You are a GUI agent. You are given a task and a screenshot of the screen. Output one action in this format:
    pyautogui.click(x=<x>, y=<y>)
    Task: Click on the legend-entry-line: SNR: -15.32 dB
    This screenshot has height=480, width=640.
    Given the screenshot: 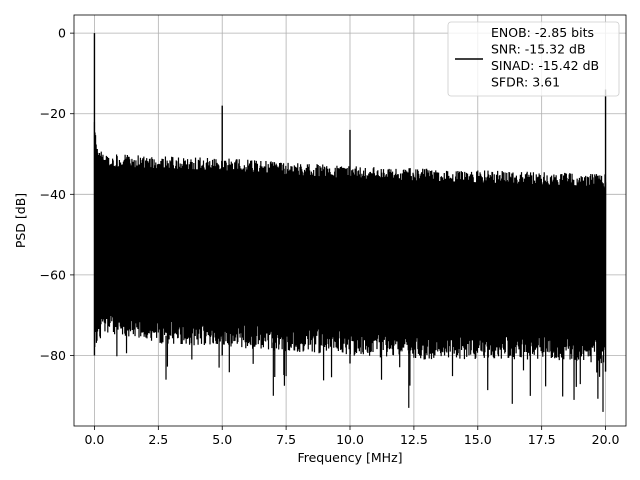 What is the action you would take?
    pyautogui.click(x=538, y=49)
    